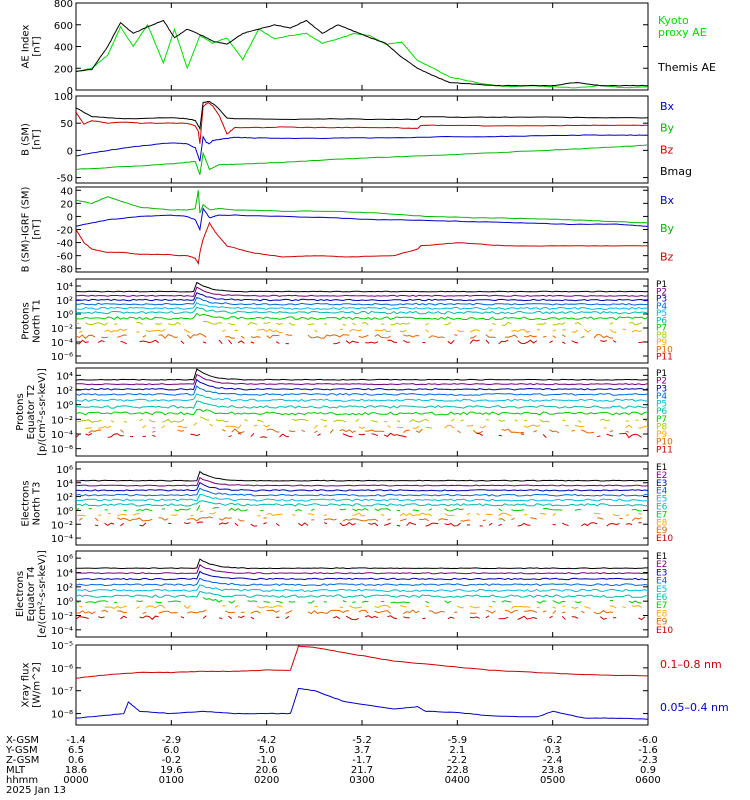  I want to click on channel-label: P4, so click(661, 397).